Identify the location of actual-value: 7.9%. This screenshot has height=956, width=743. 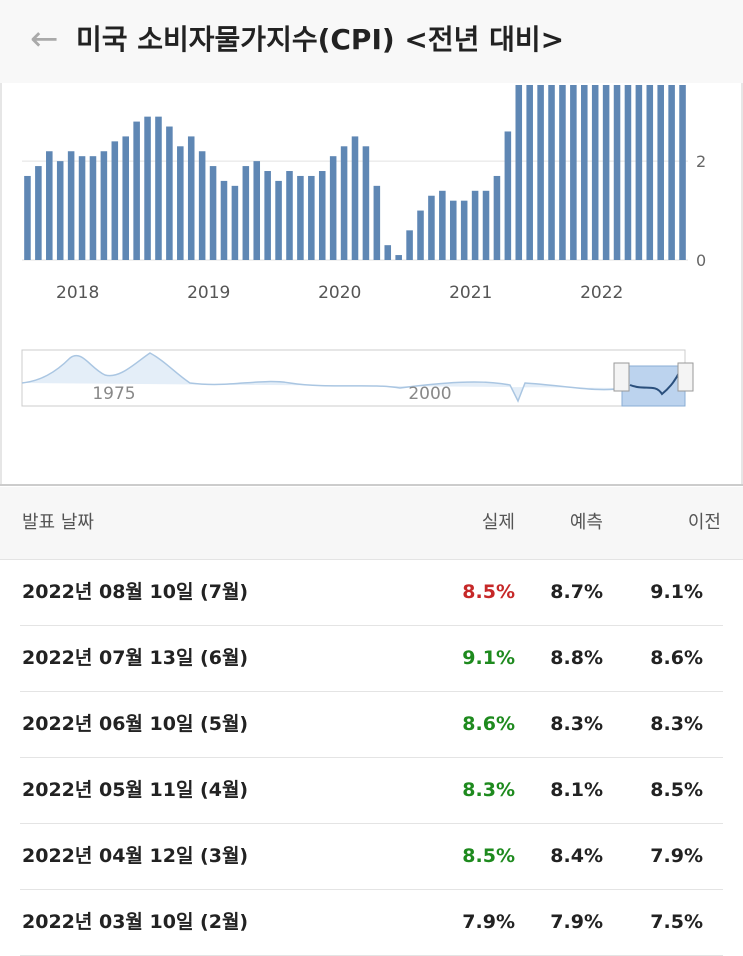
(488, 922).